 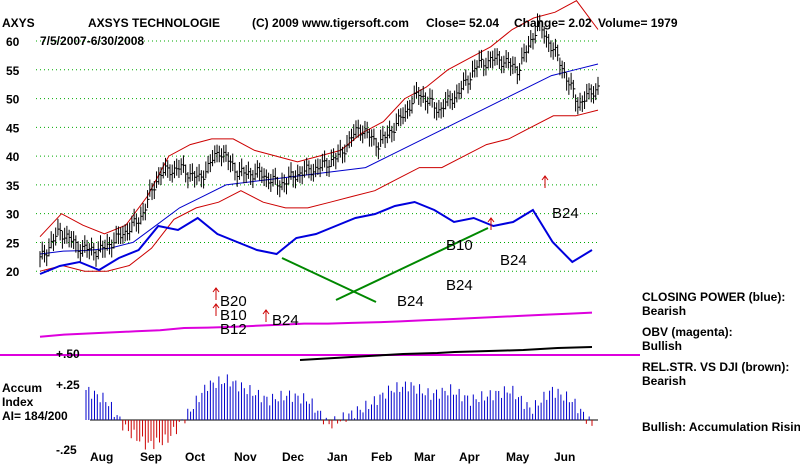 I want to click on x-tick-label-Dec: Dec, so click(x=293, y=457).